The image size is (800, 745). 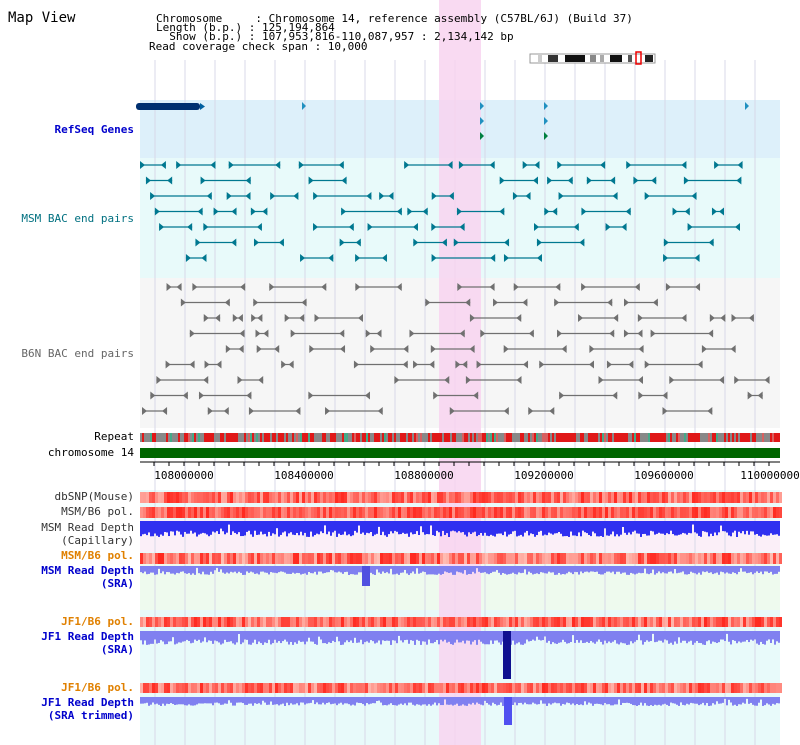 I want to click on track-label-jf1-depth-trim: JF1 Read Depth, so click(x=87, y=702).